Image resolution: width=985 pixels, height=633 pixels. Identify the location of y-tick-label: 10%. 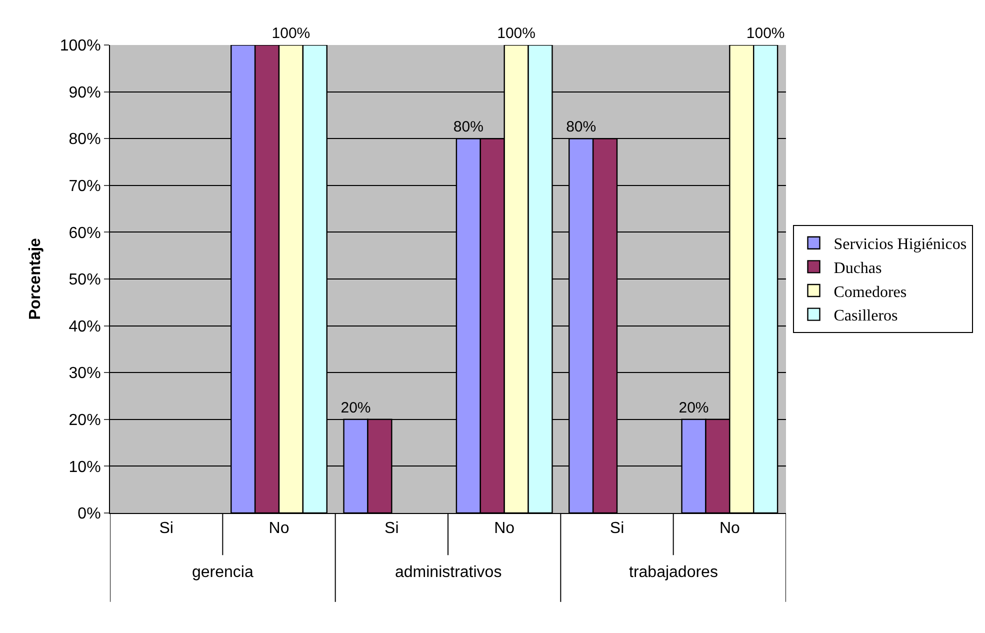
(84, 467).